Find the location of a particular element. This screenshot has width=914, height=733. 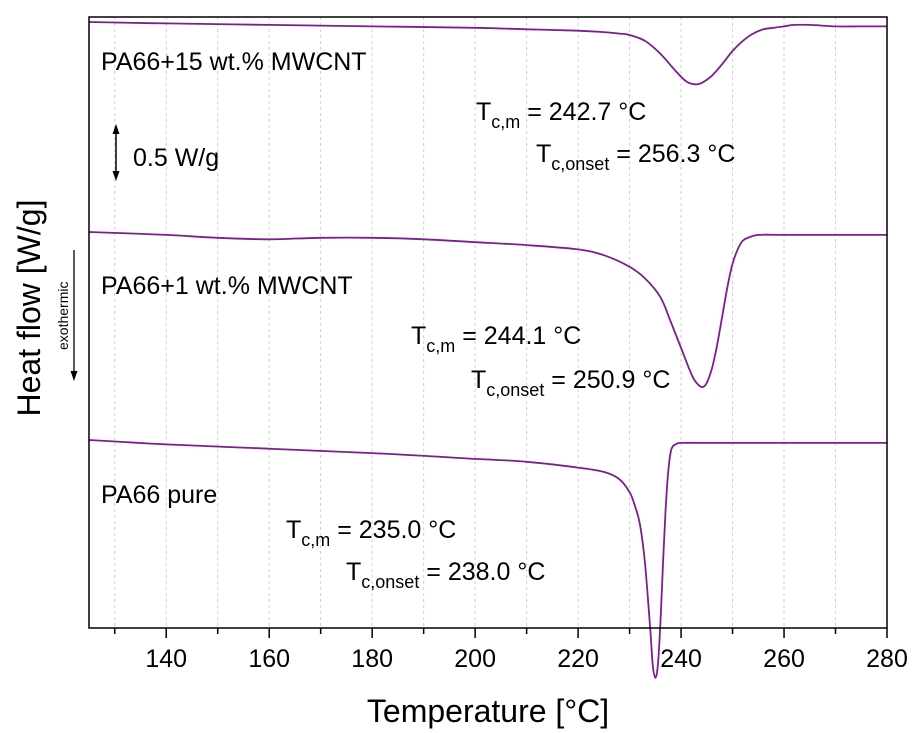

scale-bar: 0.5 W/g is located at coordinates (165, 152).